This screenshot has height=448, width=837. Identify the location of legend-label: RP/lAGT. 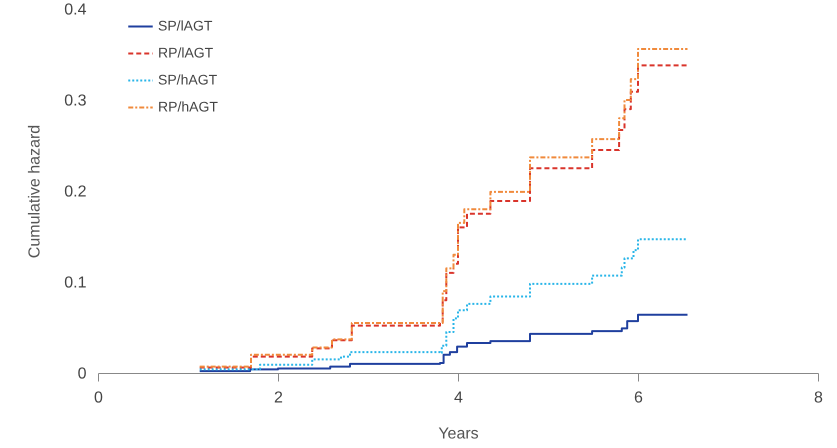
(186, 52).